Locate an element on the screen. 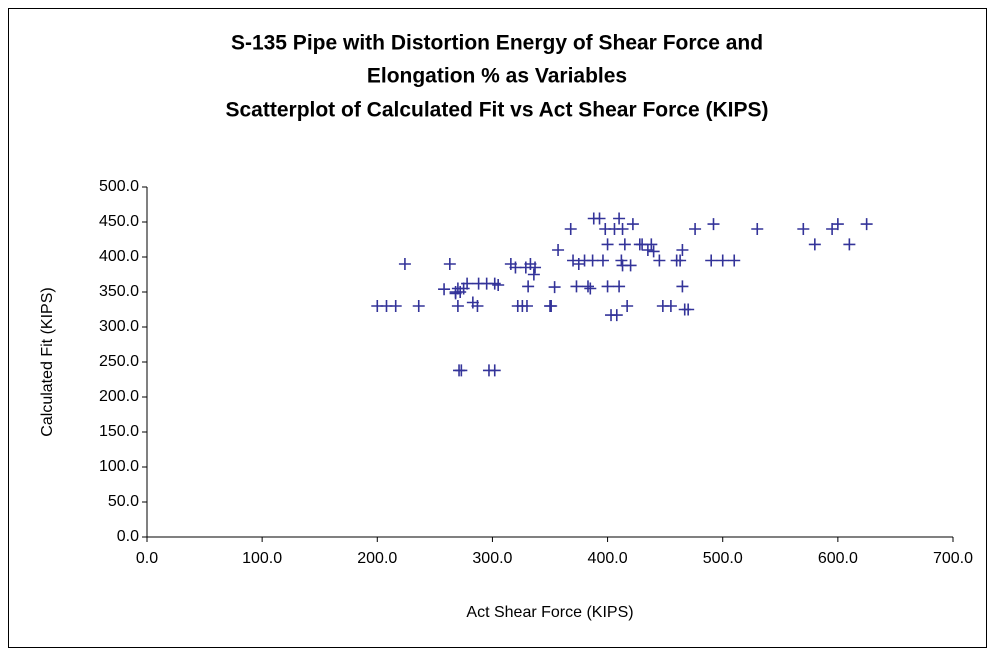 The image size is (995, 654). chart-title: Elongation % as Variables is located at coordinates (497, 76).